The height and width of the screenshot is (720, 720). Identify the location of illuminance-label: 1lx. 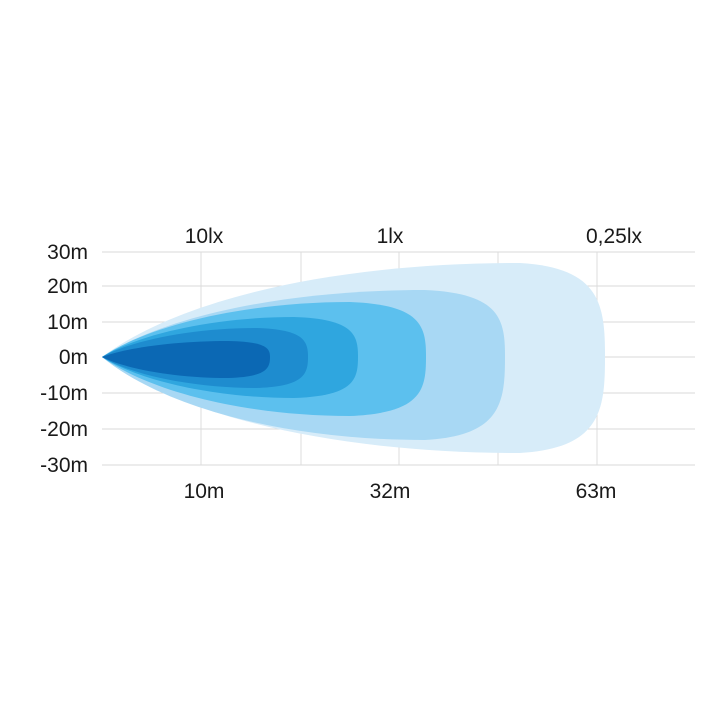
(390, 236).